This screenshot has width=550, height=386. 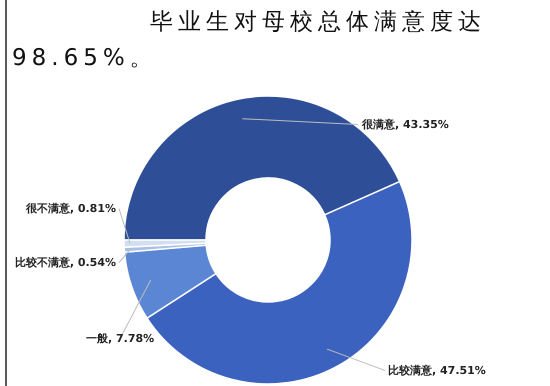 I want to click on chart-title: 毕业生对母校总体满意度达98.65%。, so click(x=249, y=40).